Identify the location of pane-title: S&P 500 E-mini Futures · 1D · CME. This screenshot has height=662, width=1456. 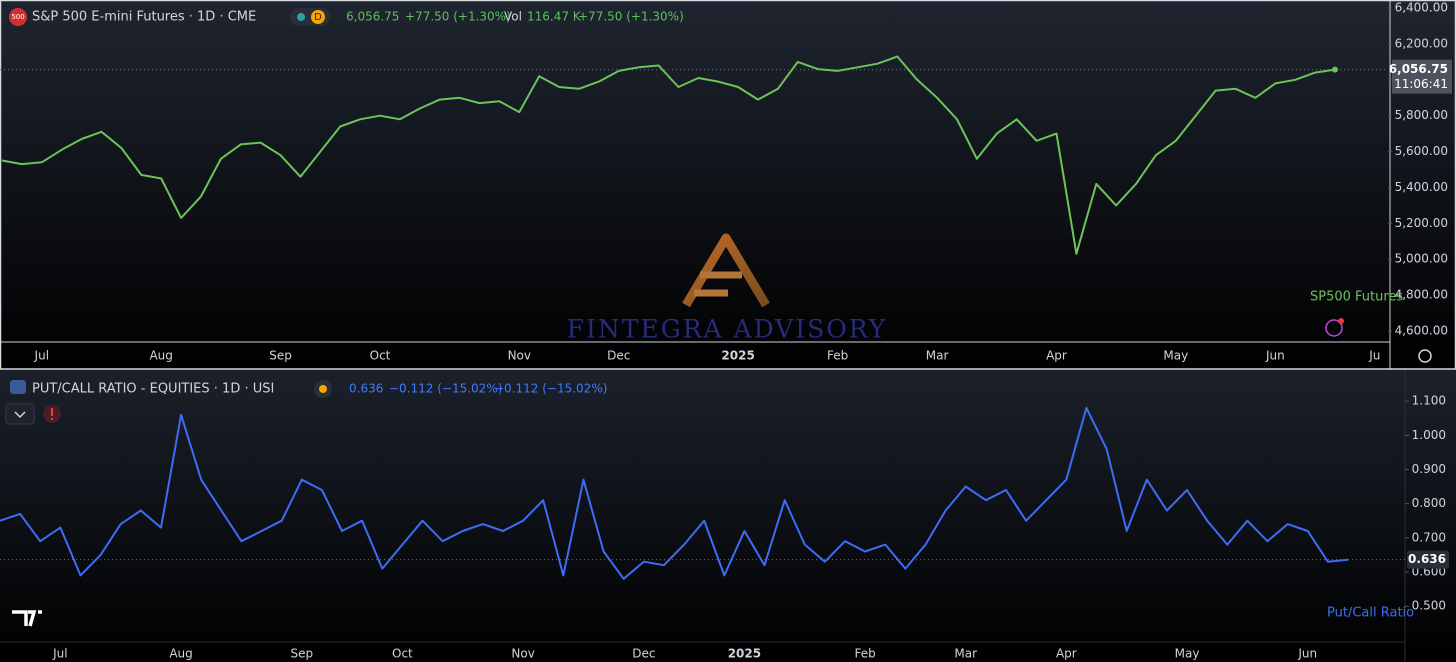
(144, 17).